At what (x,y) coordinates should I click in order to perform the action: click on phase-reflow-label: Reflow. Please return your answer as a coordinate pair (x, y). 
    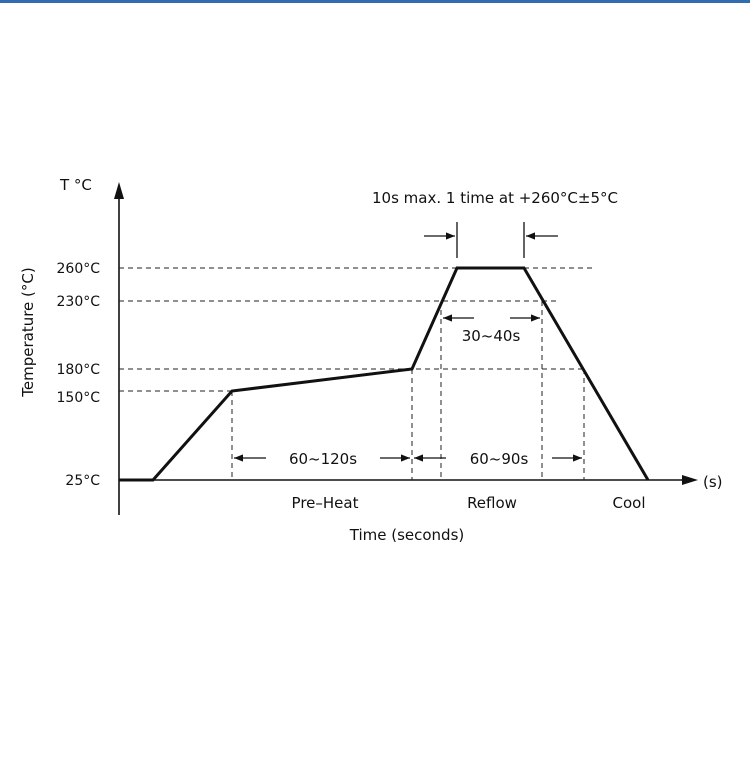
    Looking at the image, I should click on (492, 503).